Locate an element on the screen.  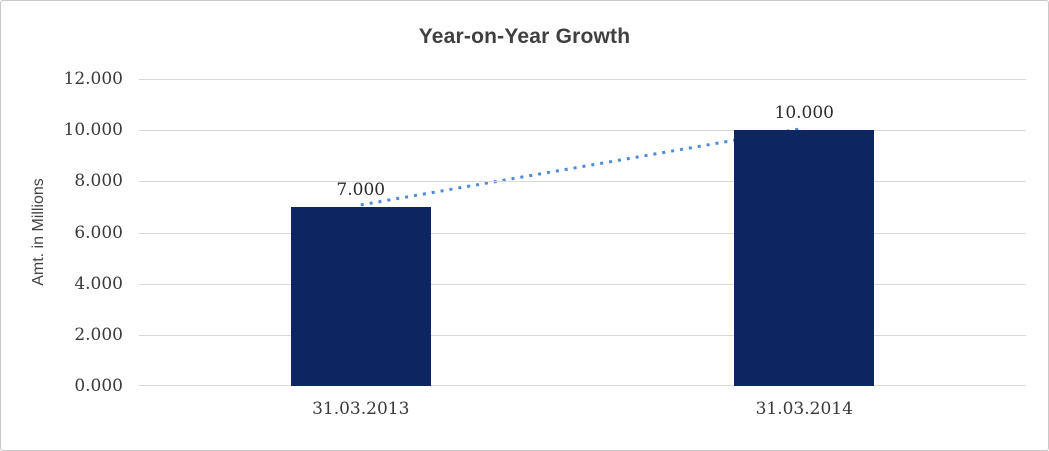
bar-31.03.2013 is located at coordinates (360, 296).